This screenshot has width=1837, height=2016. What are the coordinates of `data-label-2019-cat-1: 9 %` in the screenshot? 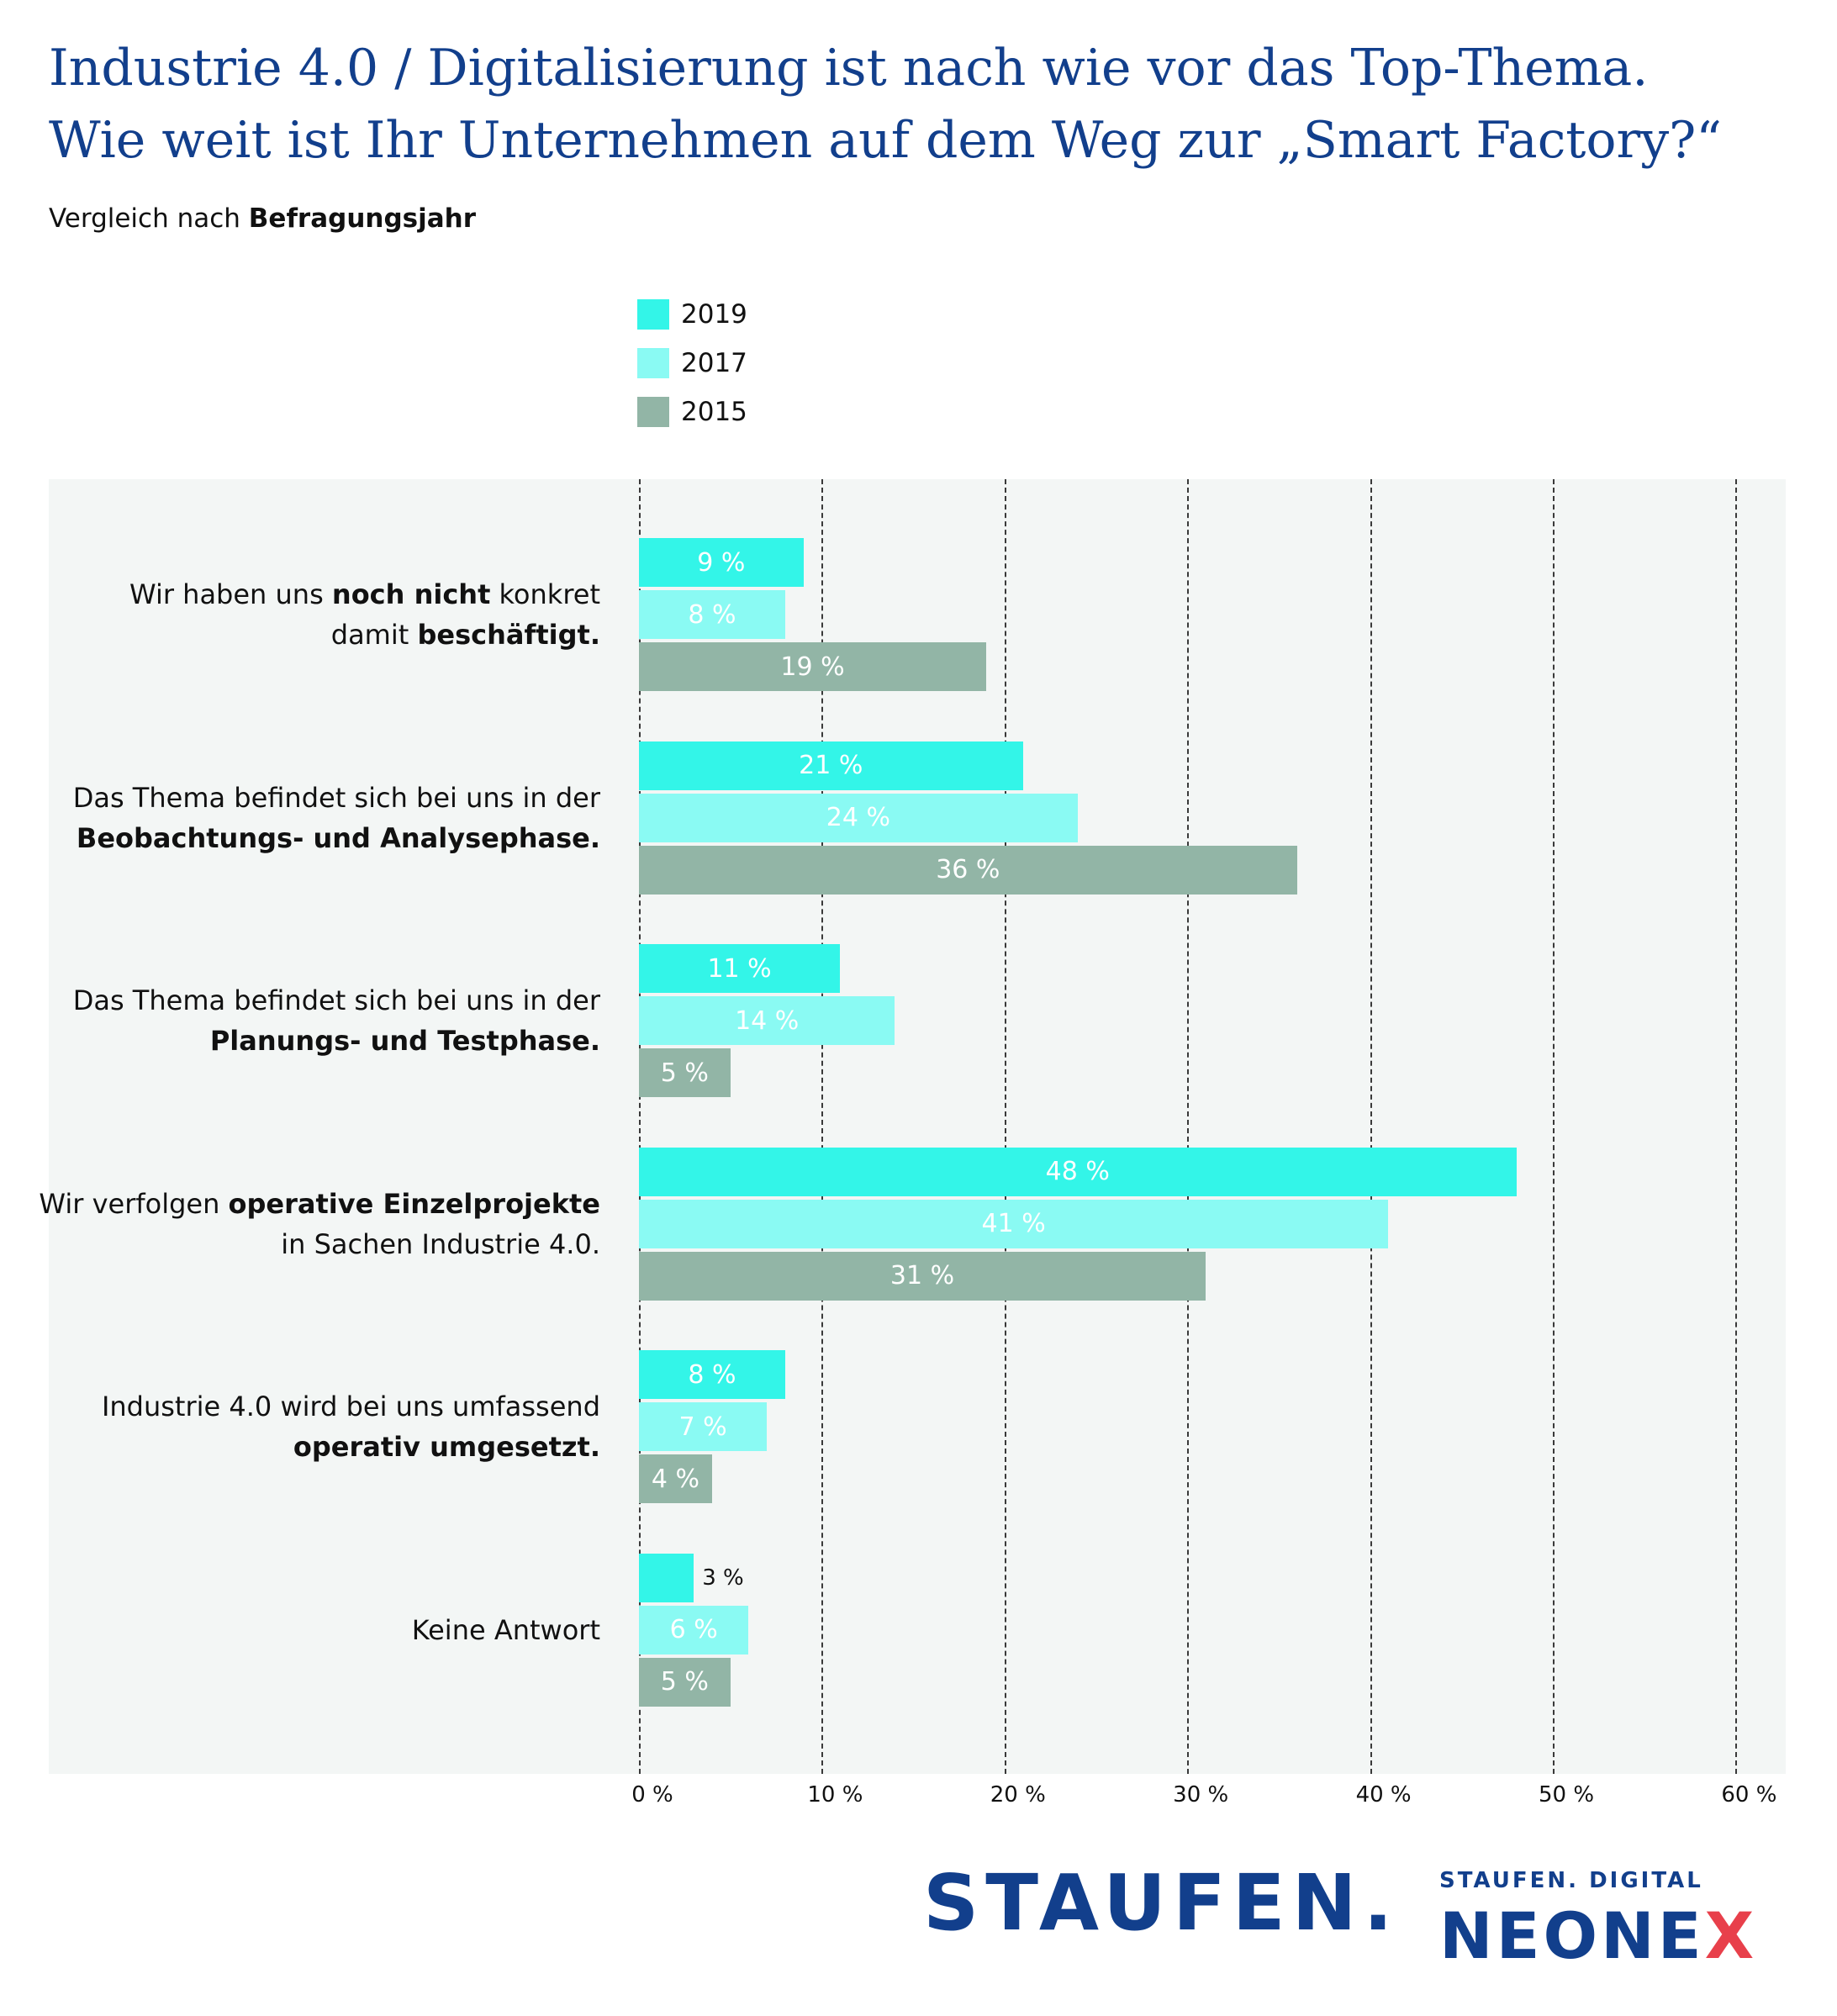 It's located at (721, 562).